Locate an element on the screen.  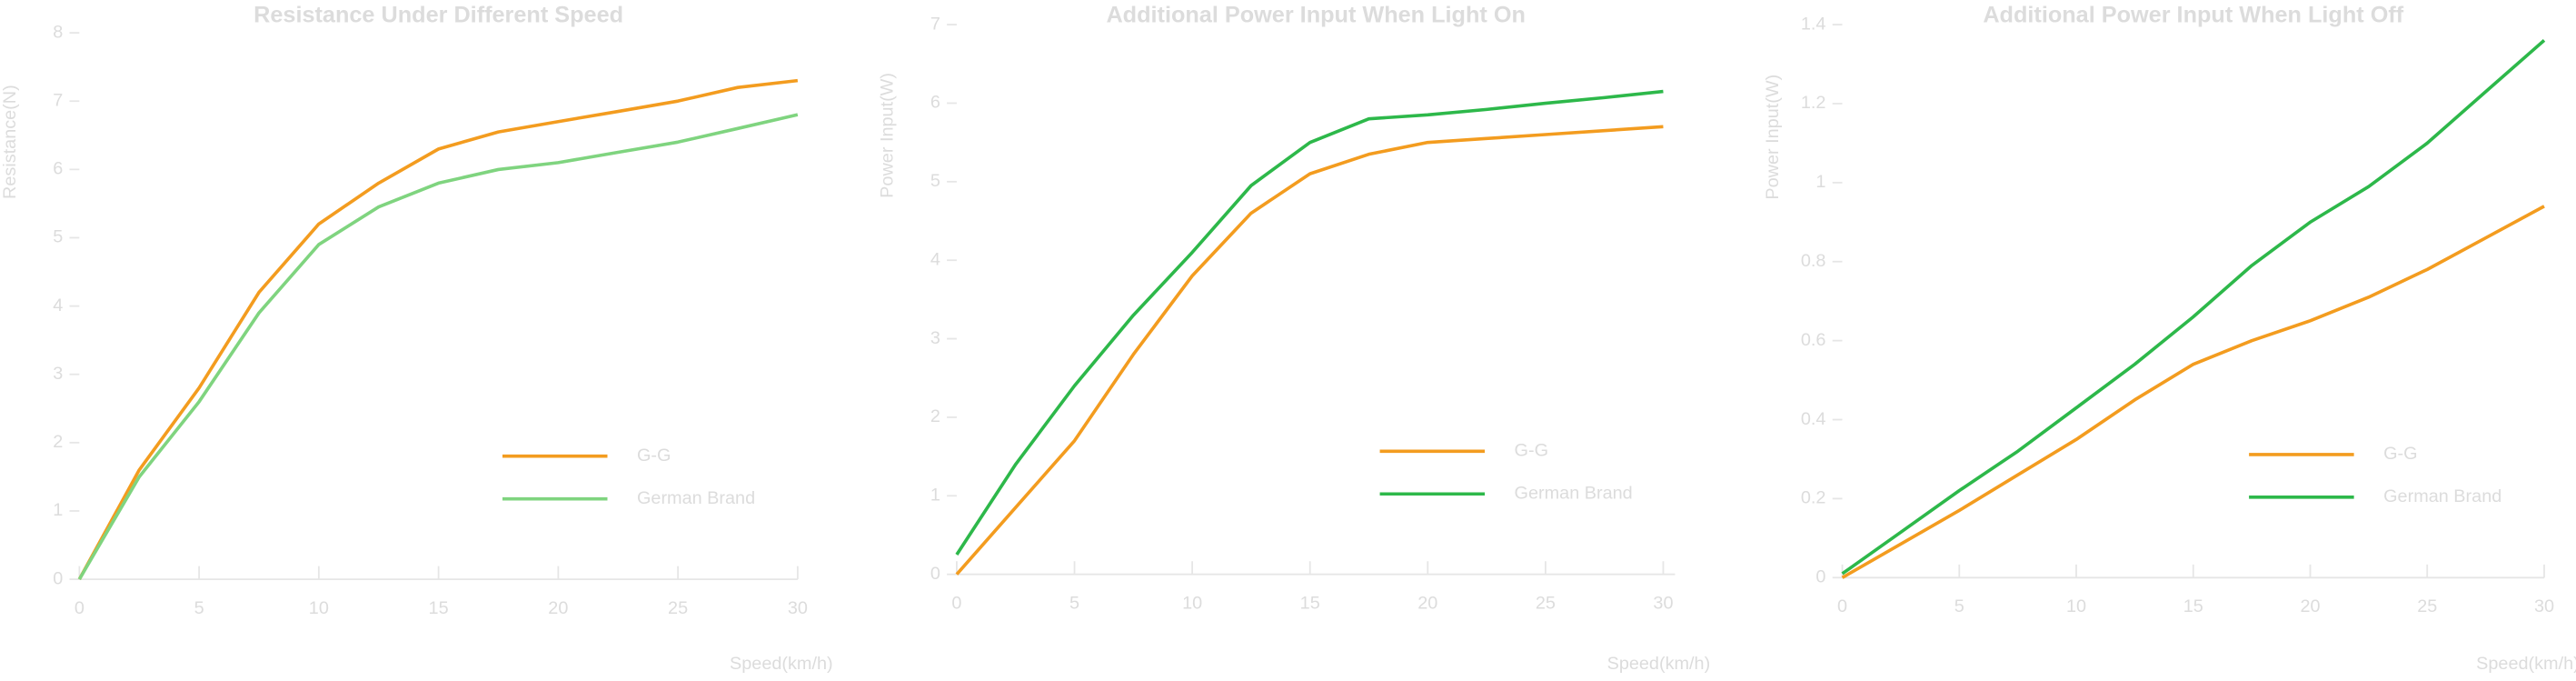
y-tick-label: 0.8 is located at coordinates (1813, 261).